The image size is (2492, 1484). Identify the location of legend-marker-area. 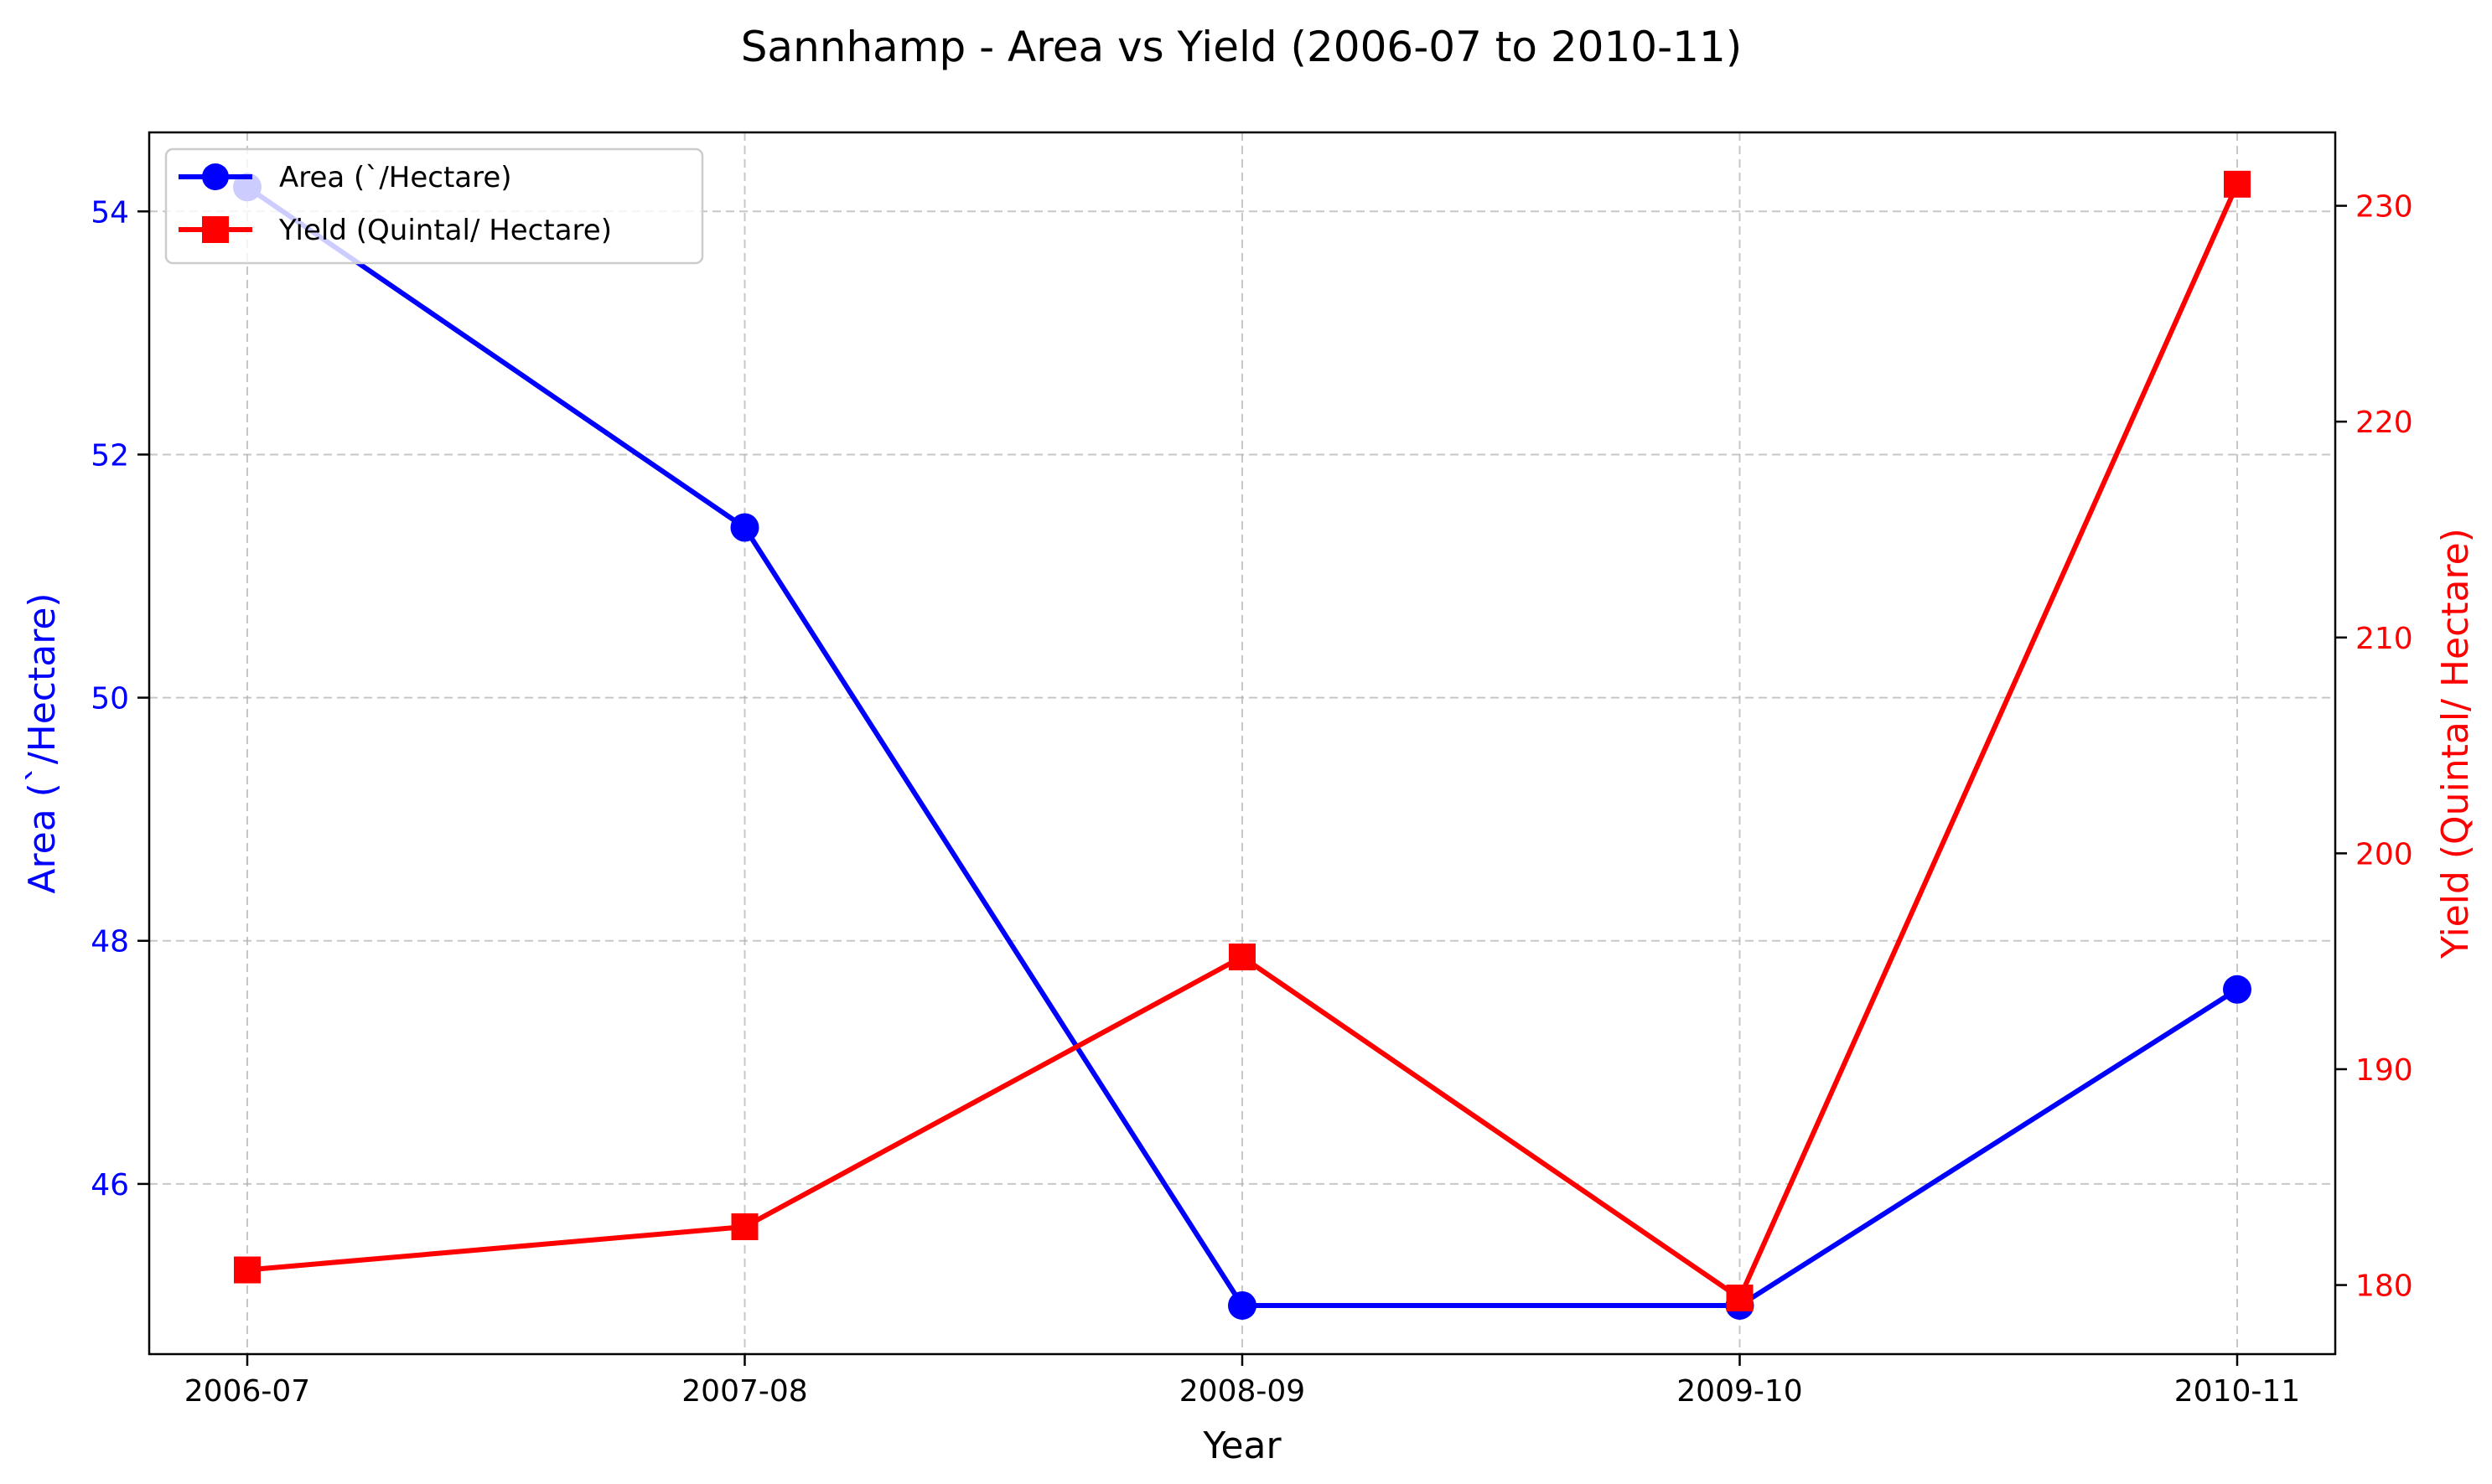
(215, 176).